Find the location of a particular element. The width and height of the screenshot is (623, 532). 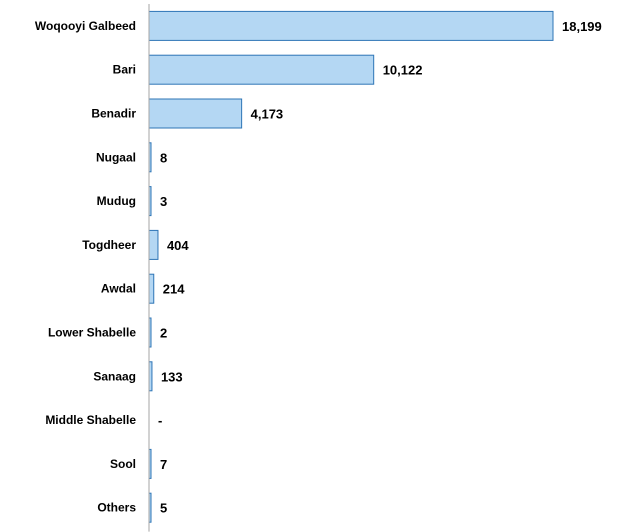

value-label: 3 is located at coordinates (163, 201).